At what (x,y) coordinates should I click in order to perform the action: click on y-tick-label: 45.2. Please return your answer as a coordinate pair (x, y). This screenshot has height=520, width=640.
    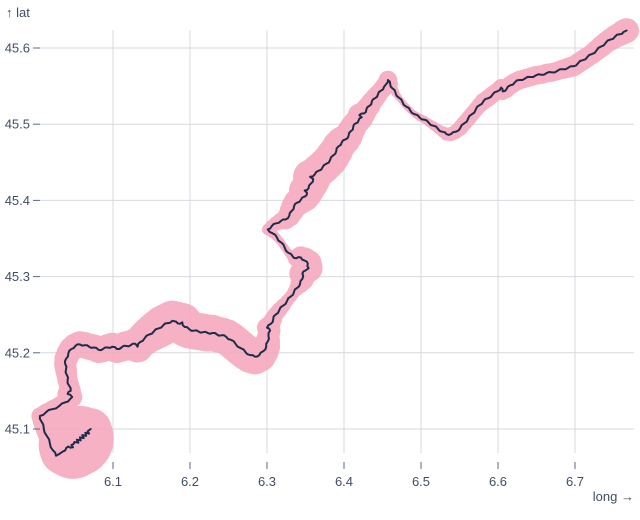
    Looking at the image, I should click on (17, 352).